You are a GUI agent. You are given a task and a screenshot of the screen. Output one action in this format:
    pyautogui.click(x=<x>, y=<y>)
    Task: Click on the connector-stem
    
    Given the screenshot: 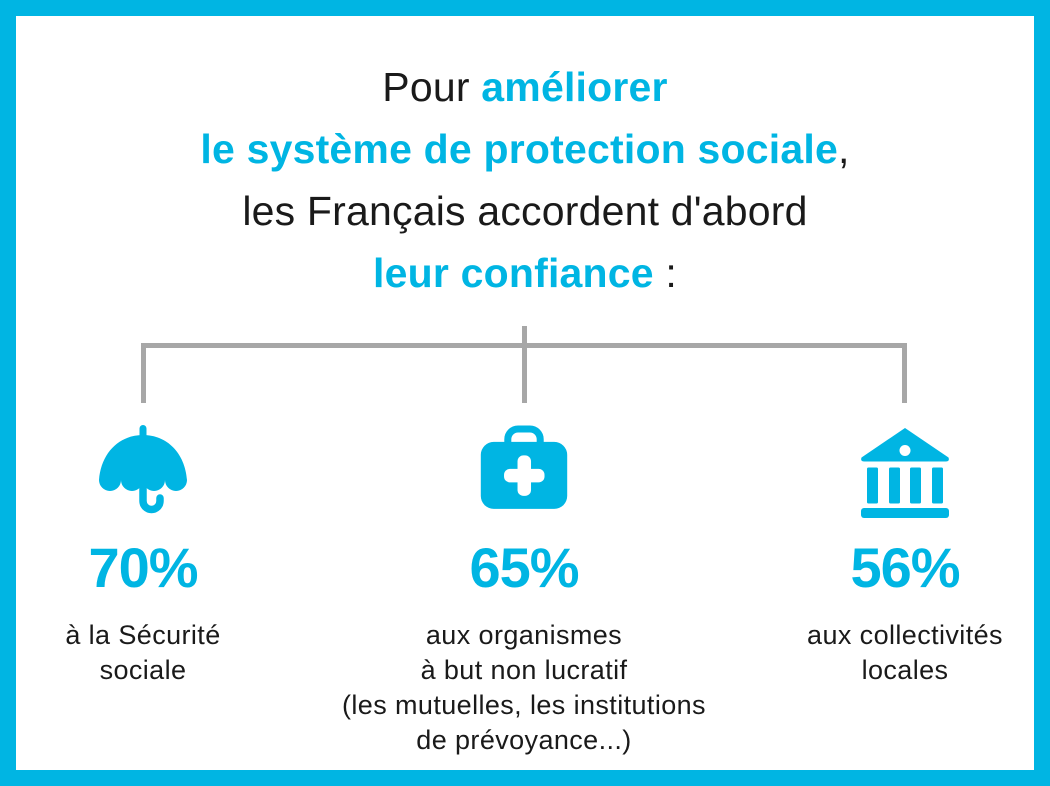 What is the action you would take?
    pyautogui.click(x=524, y=336)
    